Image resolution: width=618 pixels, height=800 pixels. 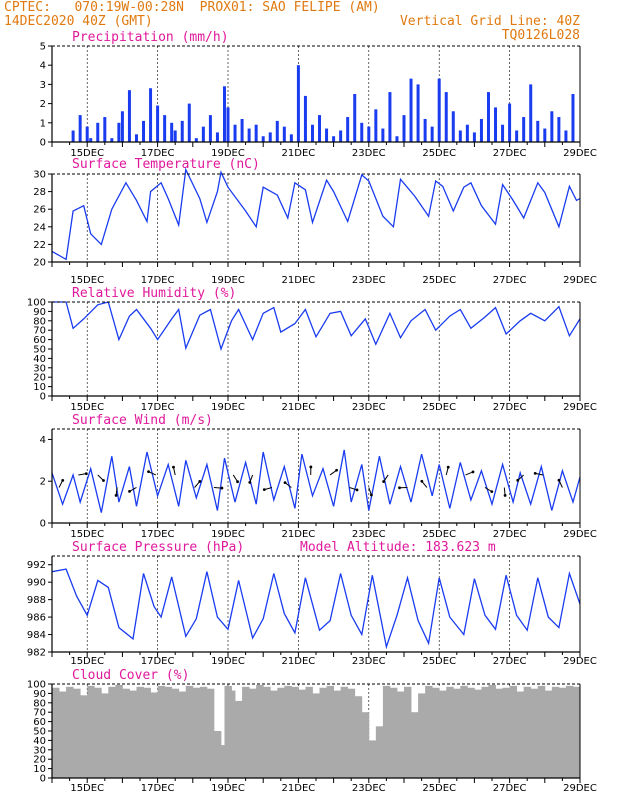 What do you see at coordinates (228, 661) in the screenshot?
I see `pressure-xtick-label: 19DEC` at bounding box center [228, 661].